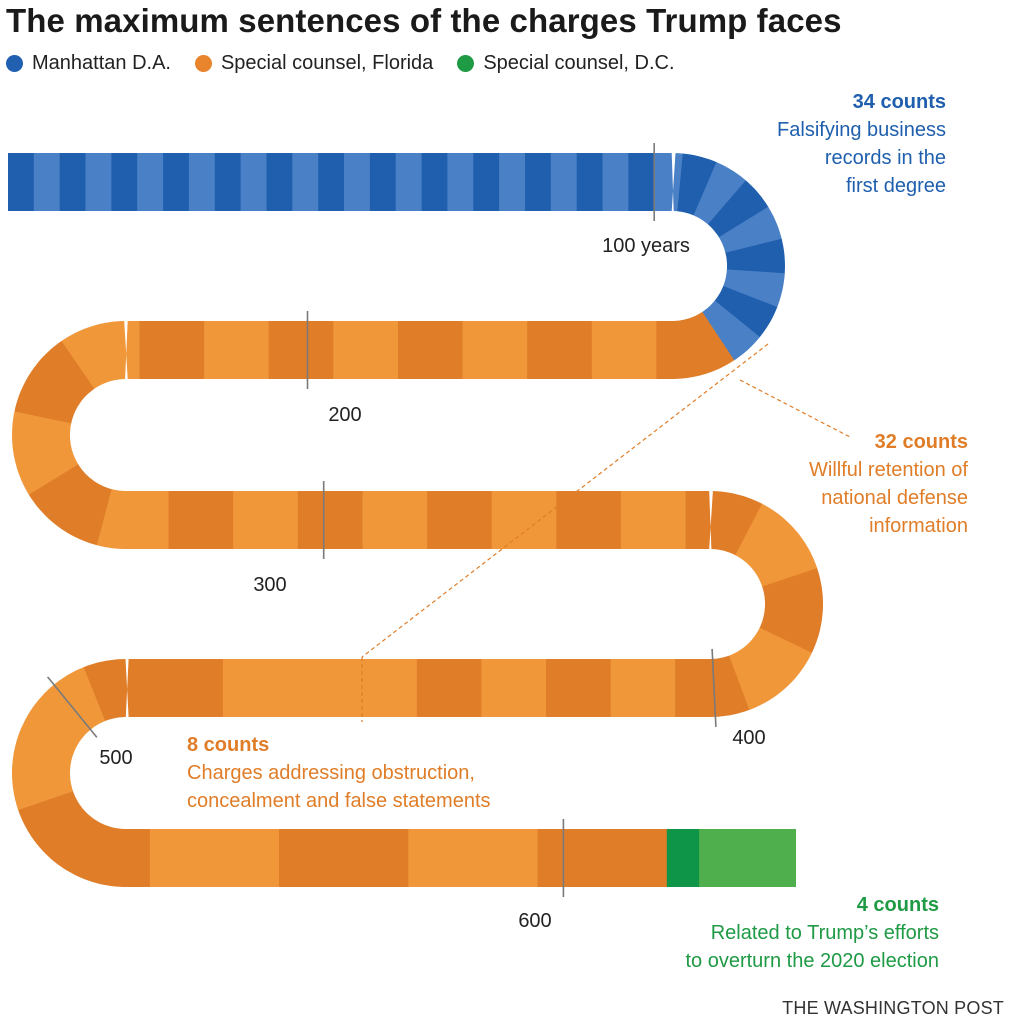  Describe the element at coordinates (344, 415) in the screenshot. I see `tick-label-200: 200` at that location.